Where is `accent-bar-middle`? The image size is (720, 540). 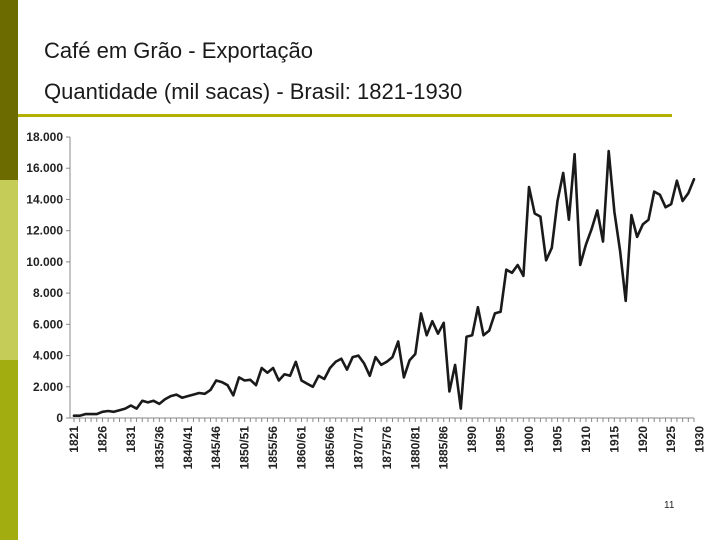 accent-bar-middle is located at coordinates (9, 270).